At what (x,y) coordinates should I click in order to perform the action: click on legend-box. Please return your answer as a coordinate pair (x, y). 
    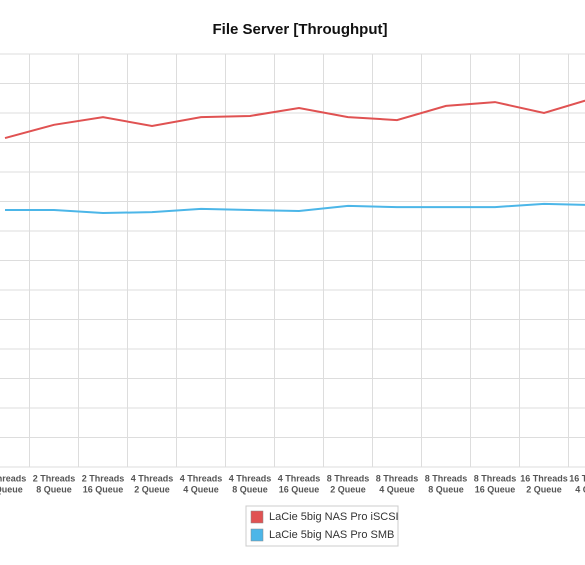
    Looking at the image, I should click on (322, 526).